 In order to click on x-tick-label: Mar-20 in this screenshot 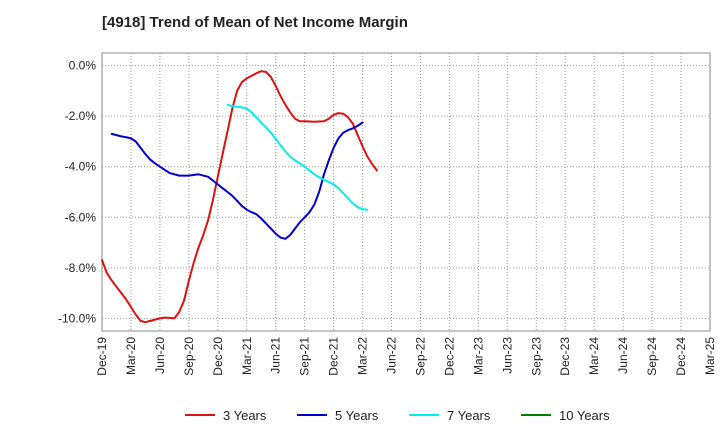, I will do `click(131, 356)`.